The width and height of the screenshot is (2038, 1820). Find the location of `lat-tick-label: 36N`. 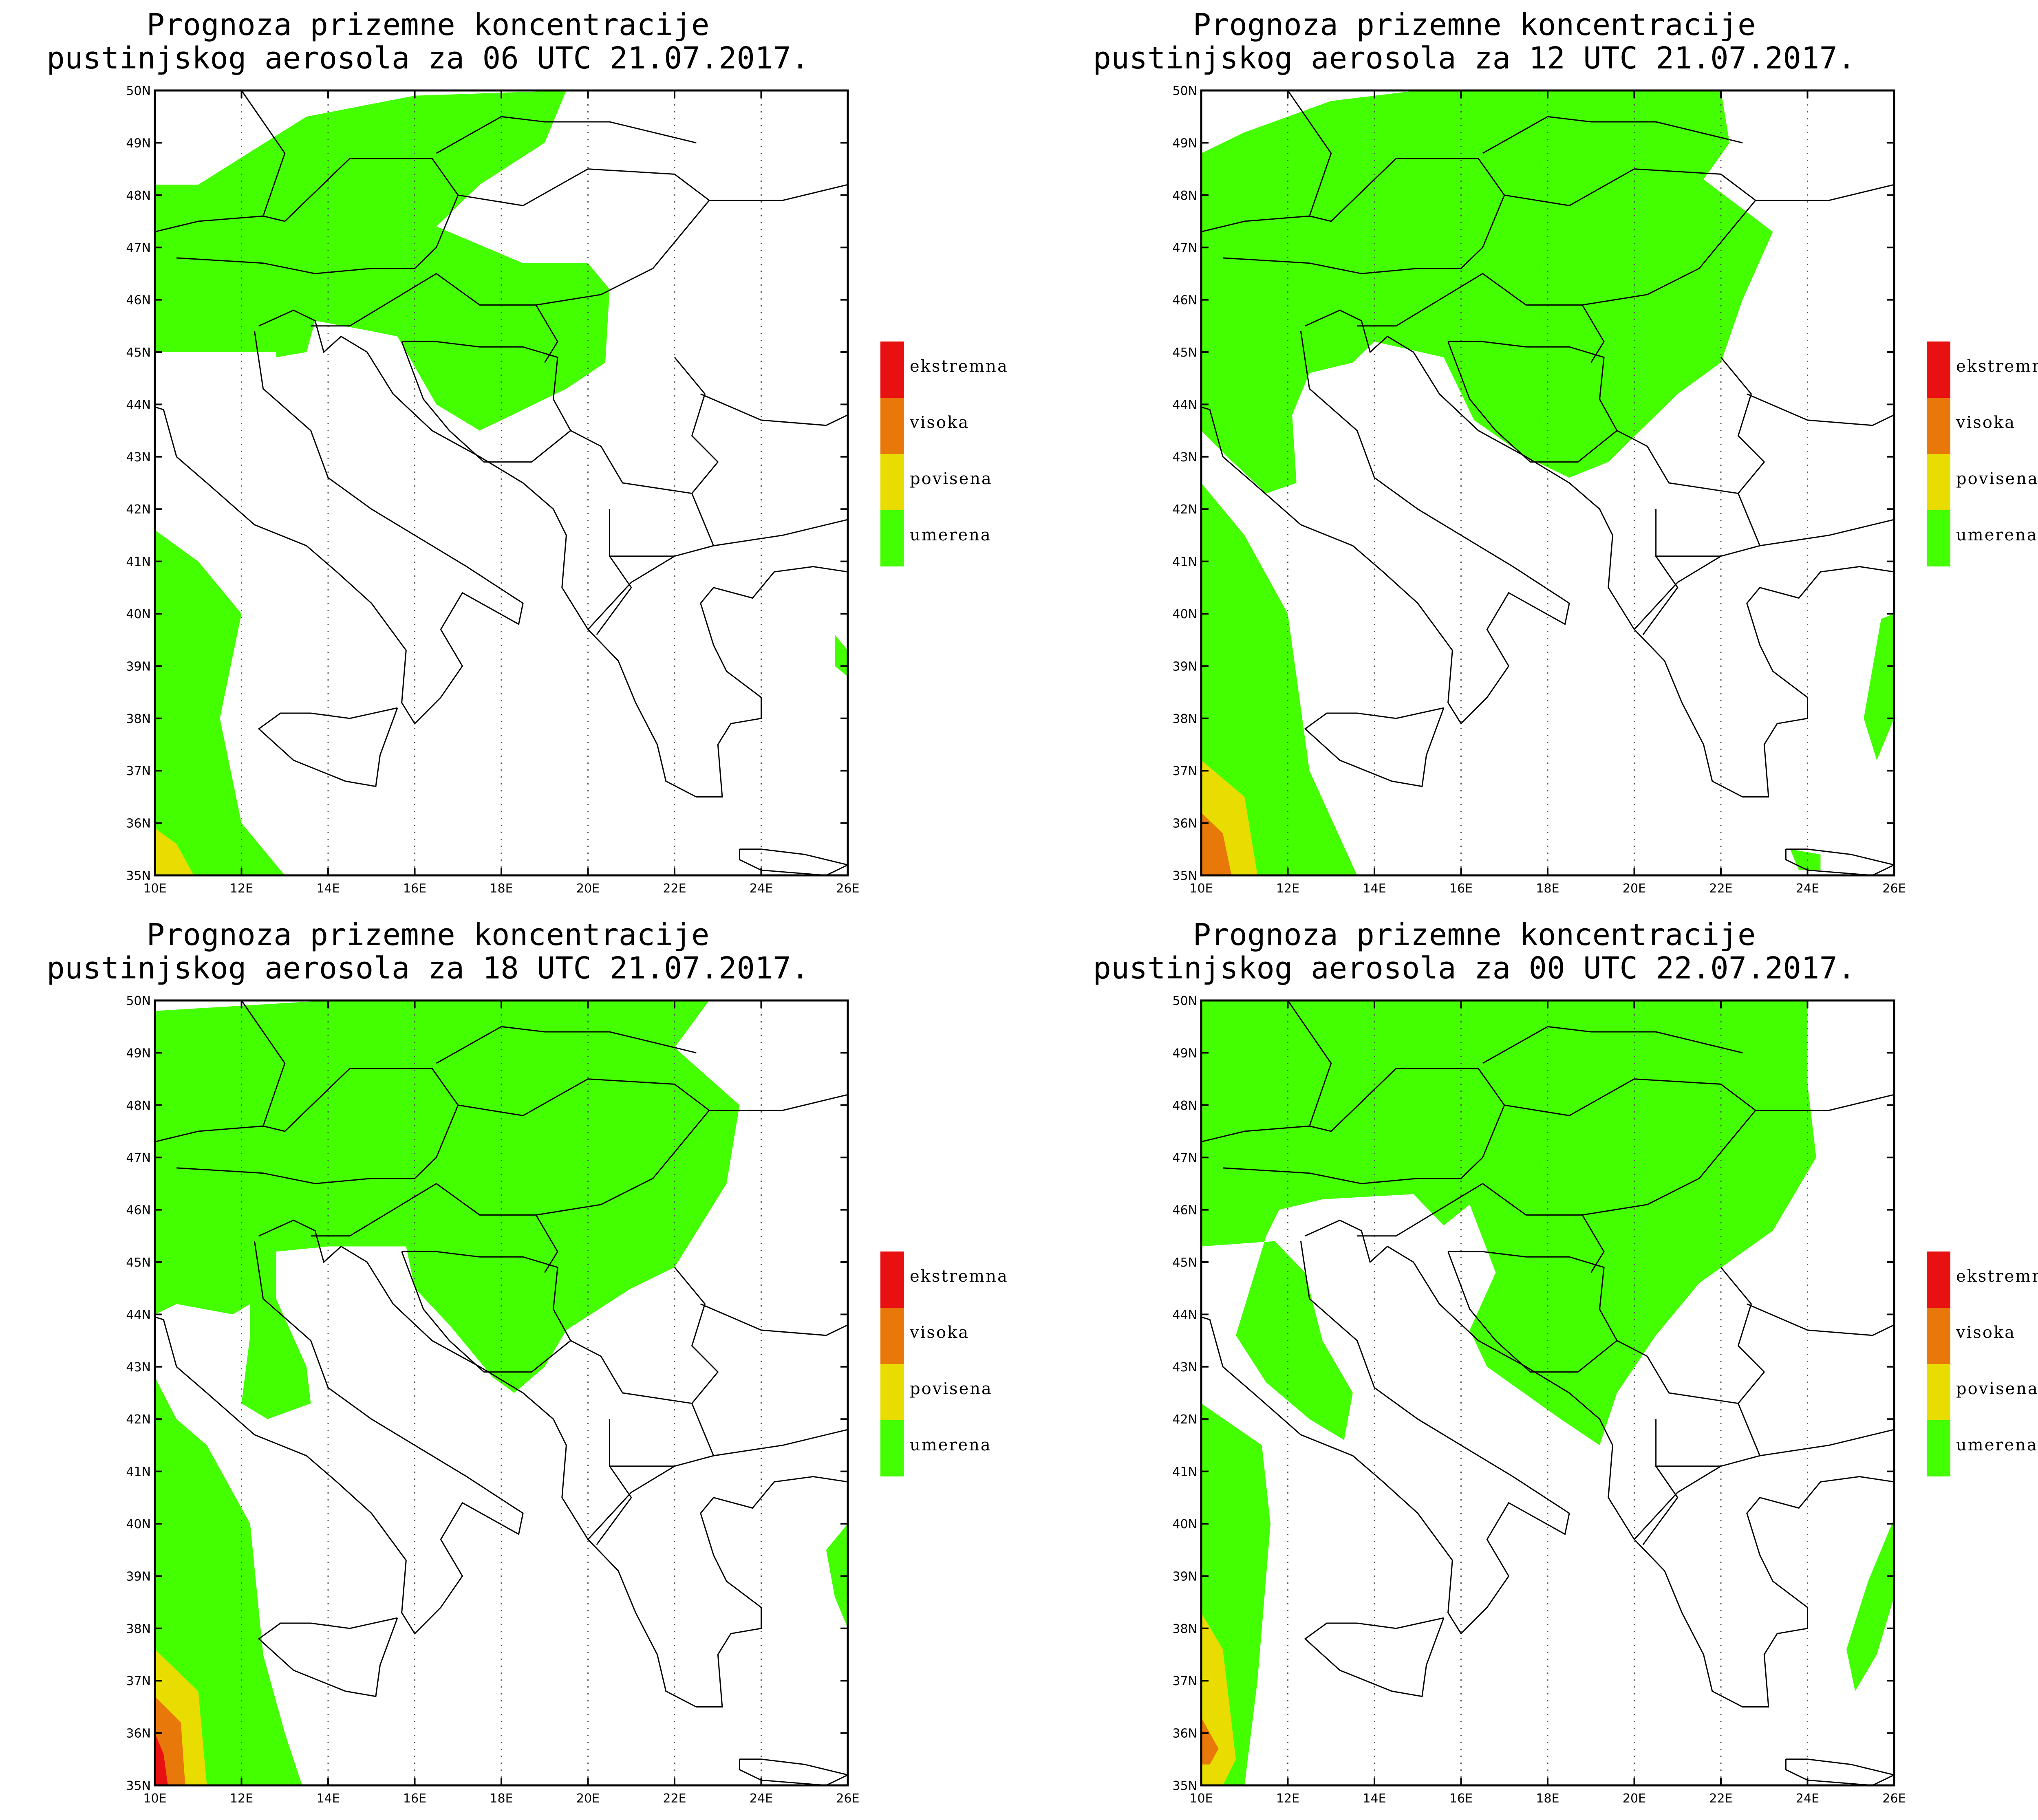

lat-tick-label: 36N is located at coordinates (139, 1734).